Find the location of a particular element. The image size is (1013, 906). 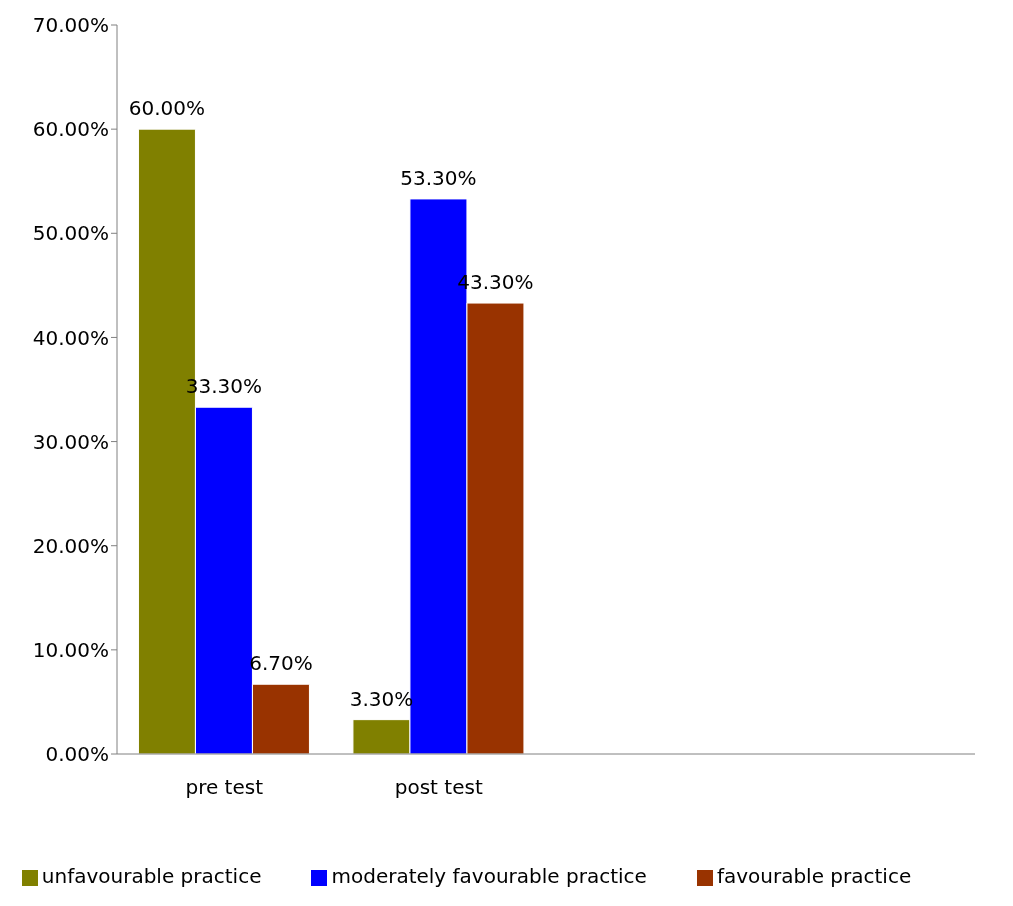

data-label: 53.30% is located at coordinates (438, 177).